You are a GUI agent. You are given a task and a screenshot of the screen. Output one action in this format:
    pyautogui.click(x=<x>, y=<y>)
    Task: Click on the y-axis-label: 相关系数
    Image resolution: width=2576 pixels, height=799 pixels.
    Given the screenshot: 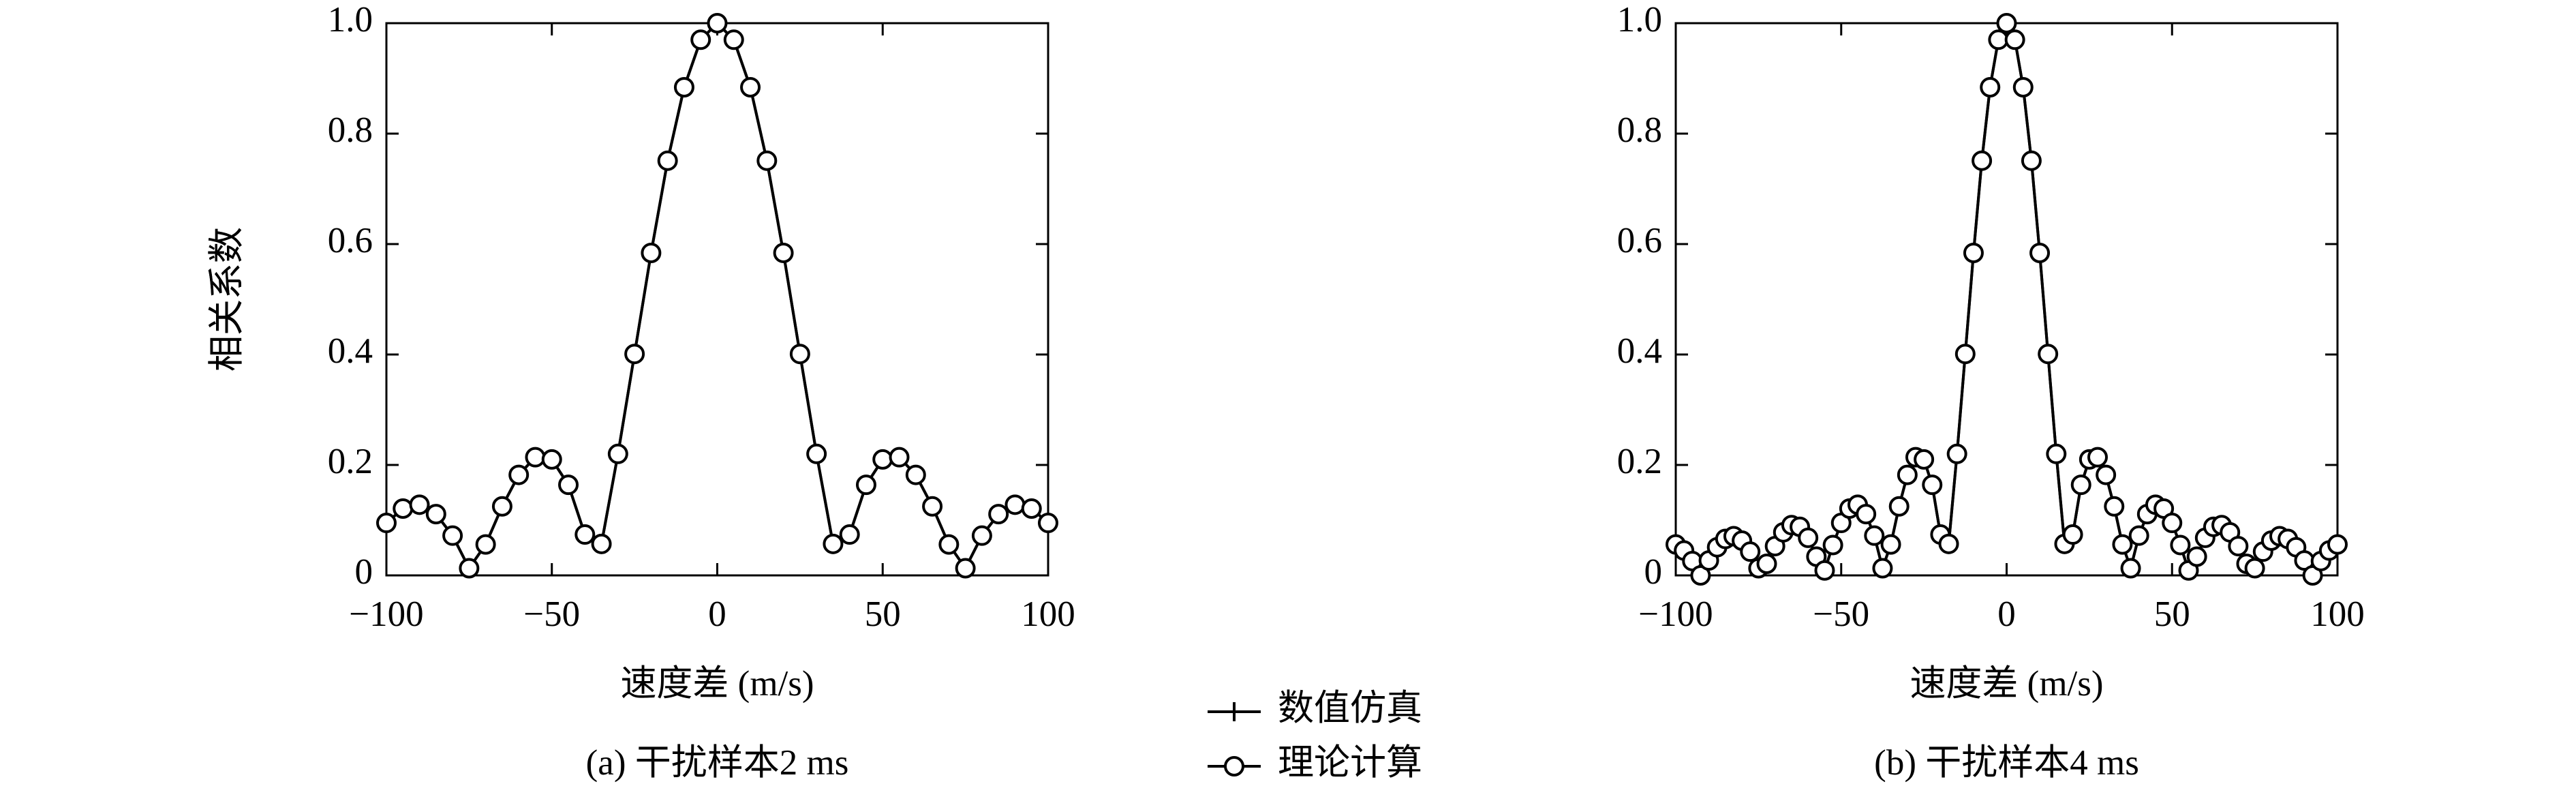 What is the action you would take?
    pyautogui.click(x=227, y=299)
    